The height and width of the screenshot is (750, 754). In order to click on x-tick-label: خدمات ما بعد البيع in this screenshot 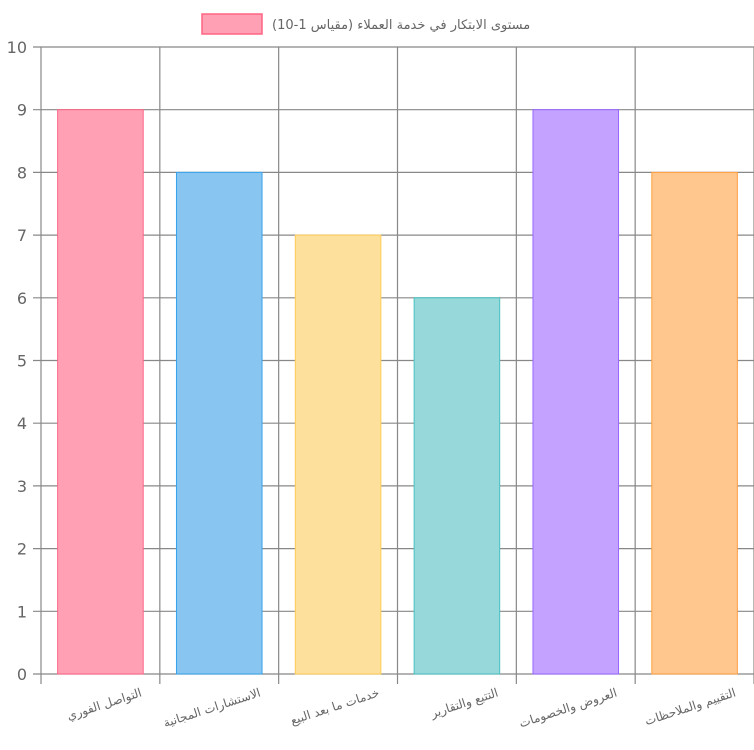, I will do `click(335, 707)`.